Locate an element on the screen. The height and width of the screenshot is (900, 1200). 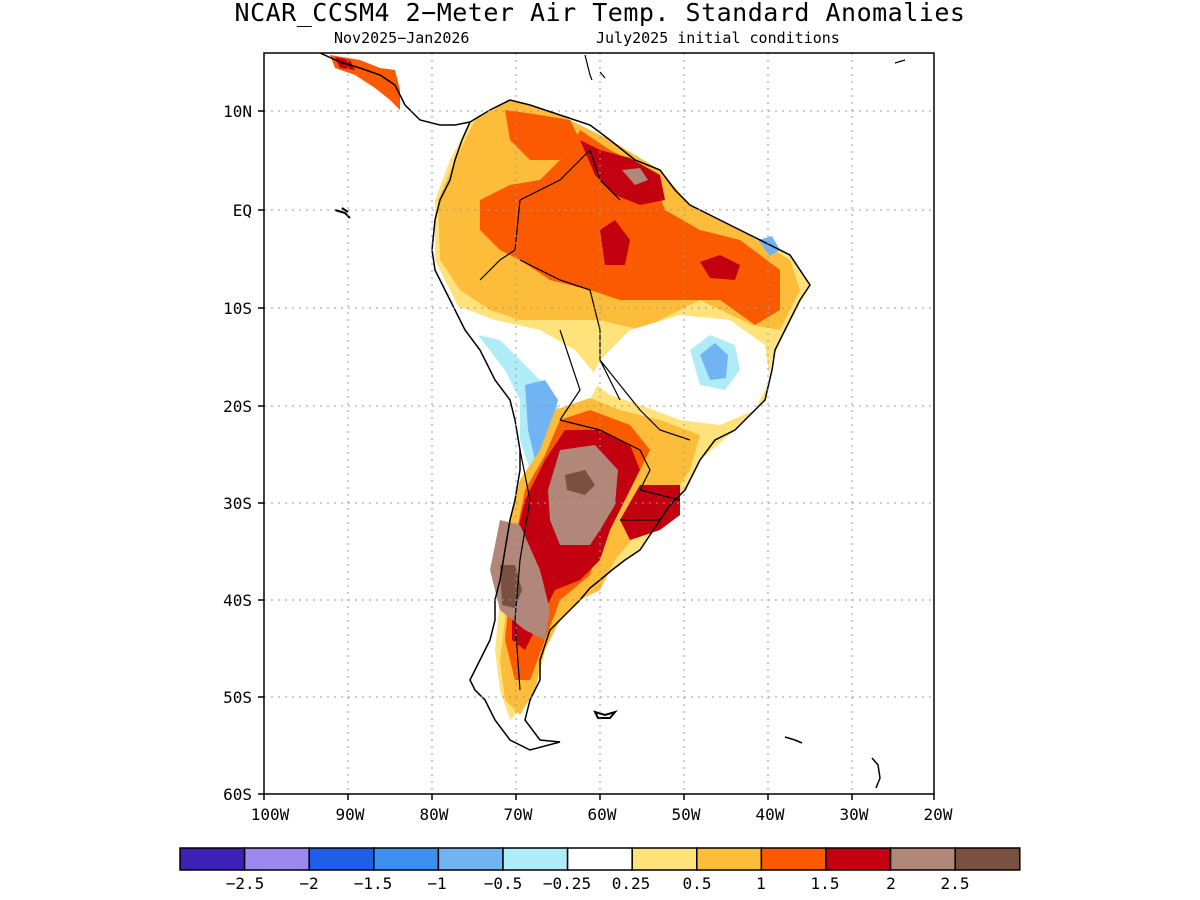
galapagos-islands is located at coordinates (342, 213).